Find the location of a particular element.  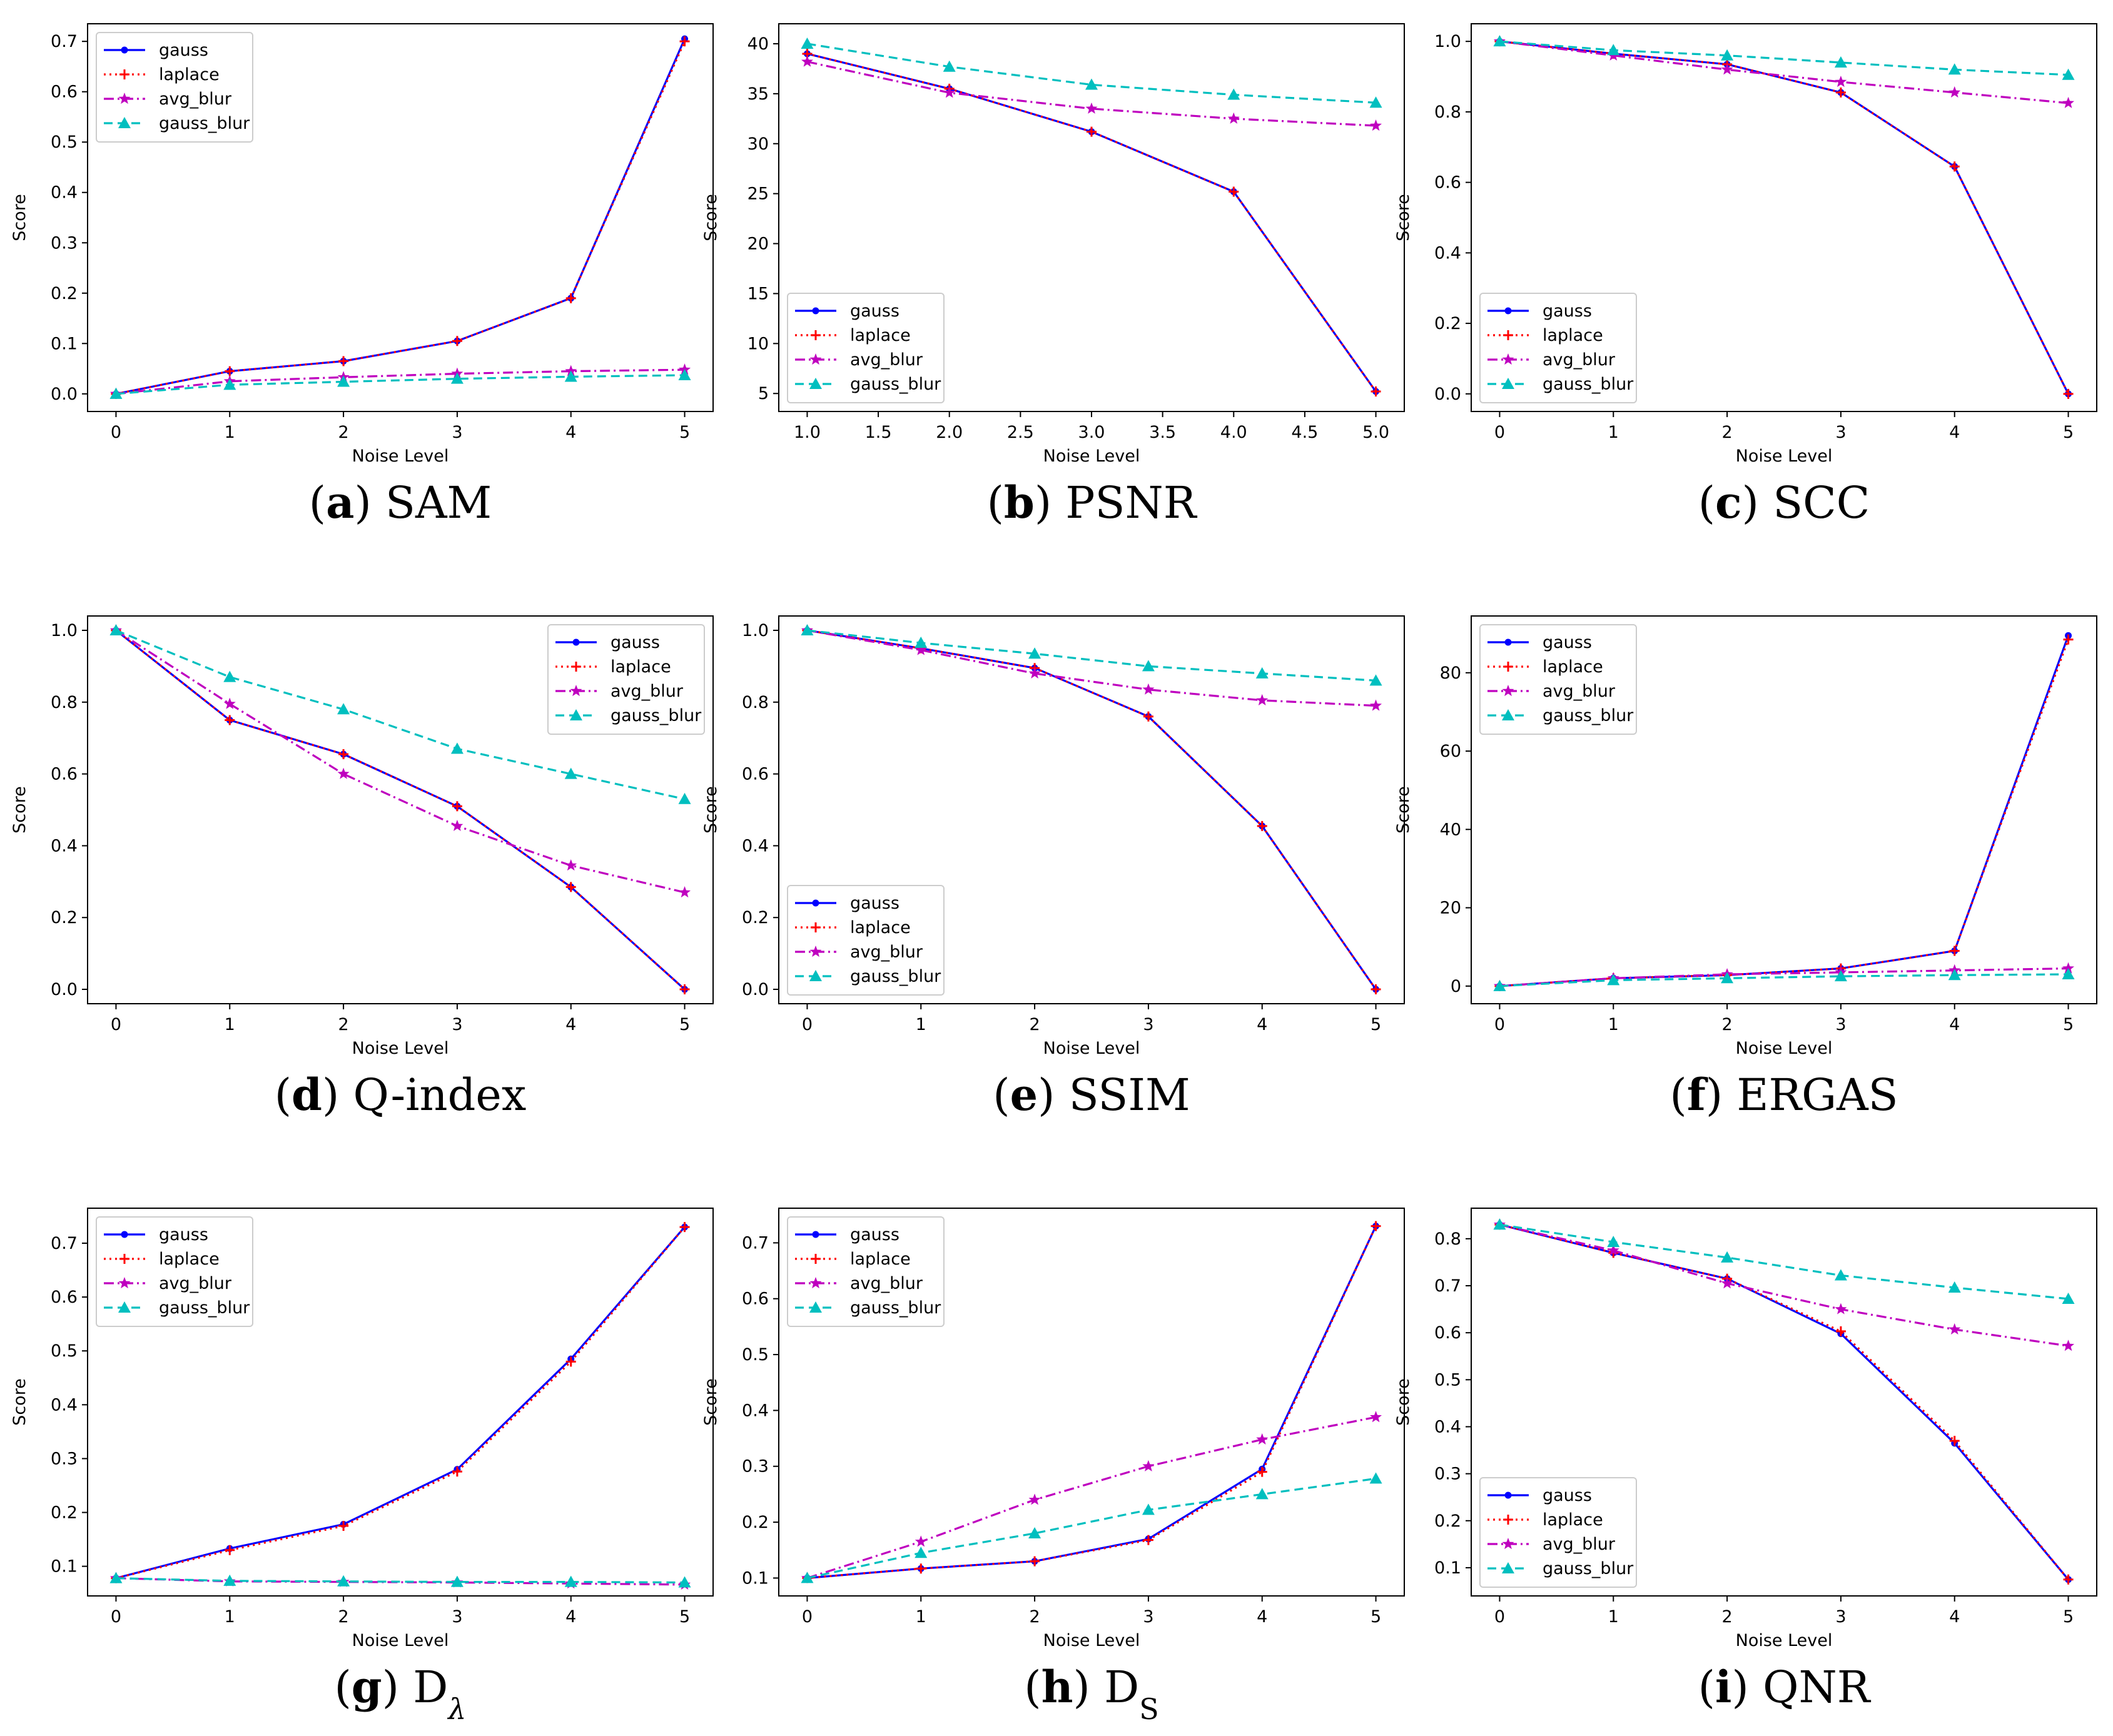

y-tick-label: 0.4 is located at coordinates (755, 1410).